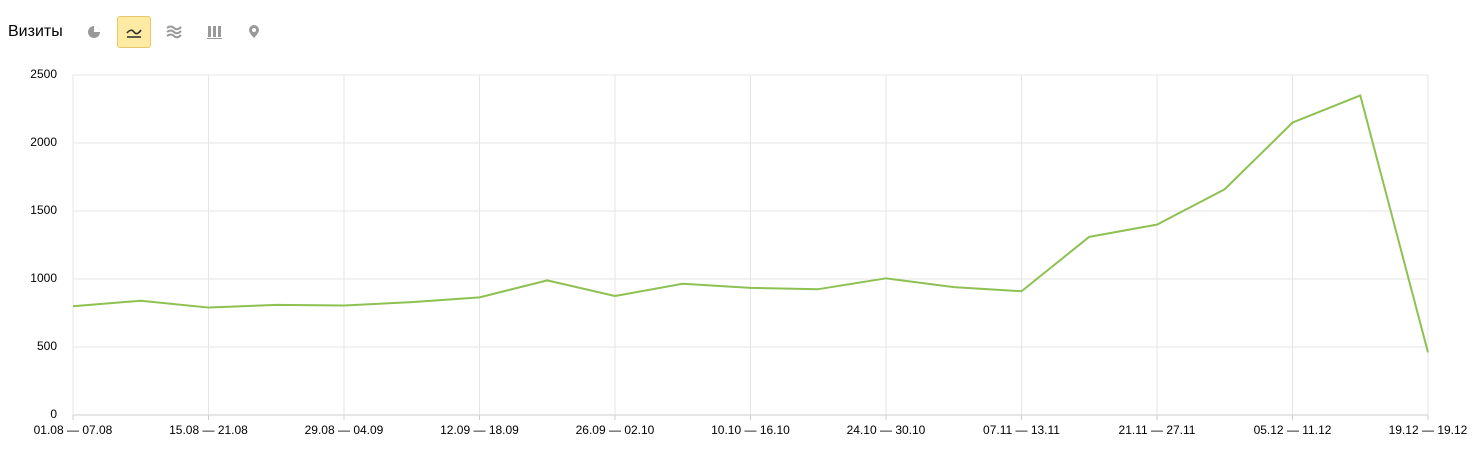 This screenshot has width=1474, height=455. What do you see at coordinates (73, 430) in the screenshot?
I see `x-tick-label: 01.08 — 07.08` at bounding box center [73, 430].